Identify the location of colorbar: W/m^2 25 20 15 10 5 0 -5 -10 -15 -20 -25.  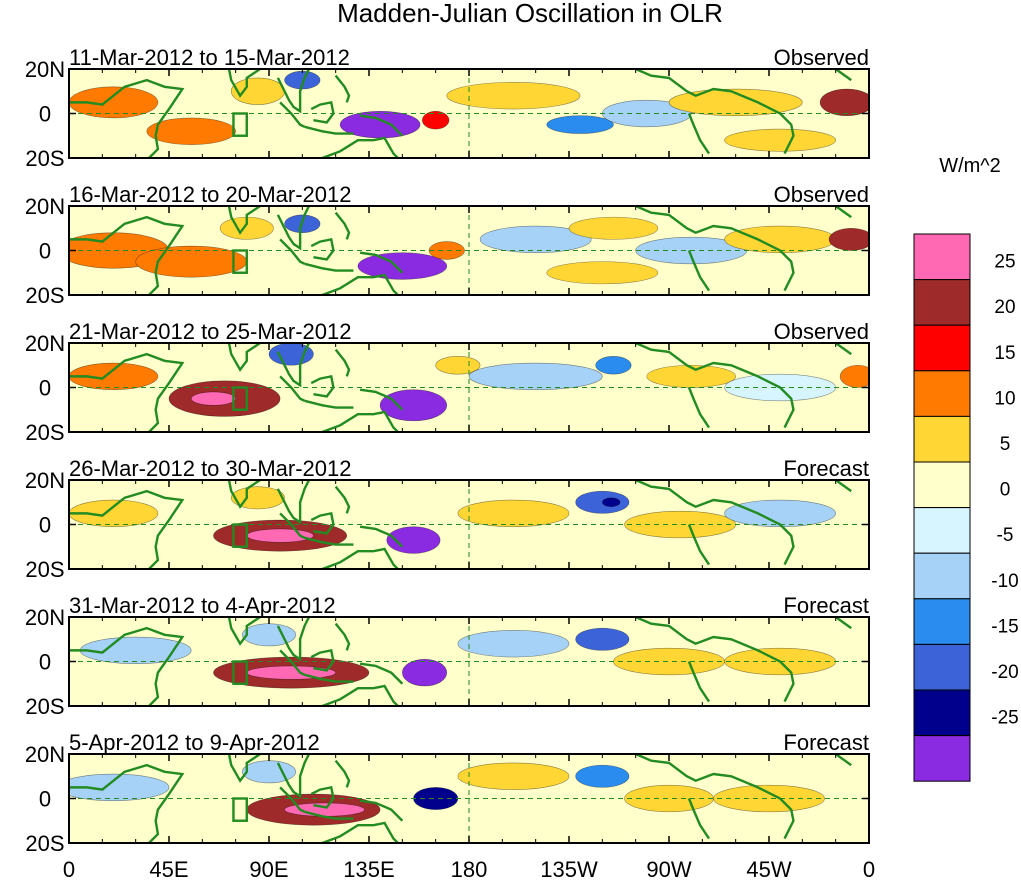
(966, 468).